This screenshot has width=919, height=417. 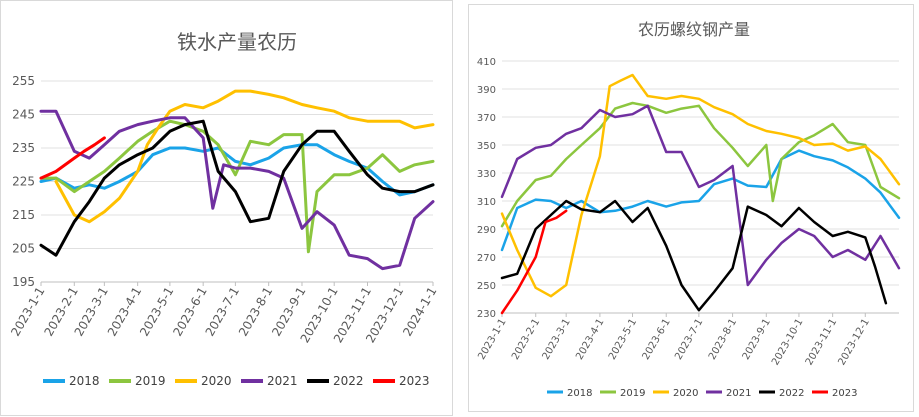 What do you see at coordinates (590, 339) in the screenshot?
I see `x-tick-label: 2023-4-1` at bounding box center [590, 339].